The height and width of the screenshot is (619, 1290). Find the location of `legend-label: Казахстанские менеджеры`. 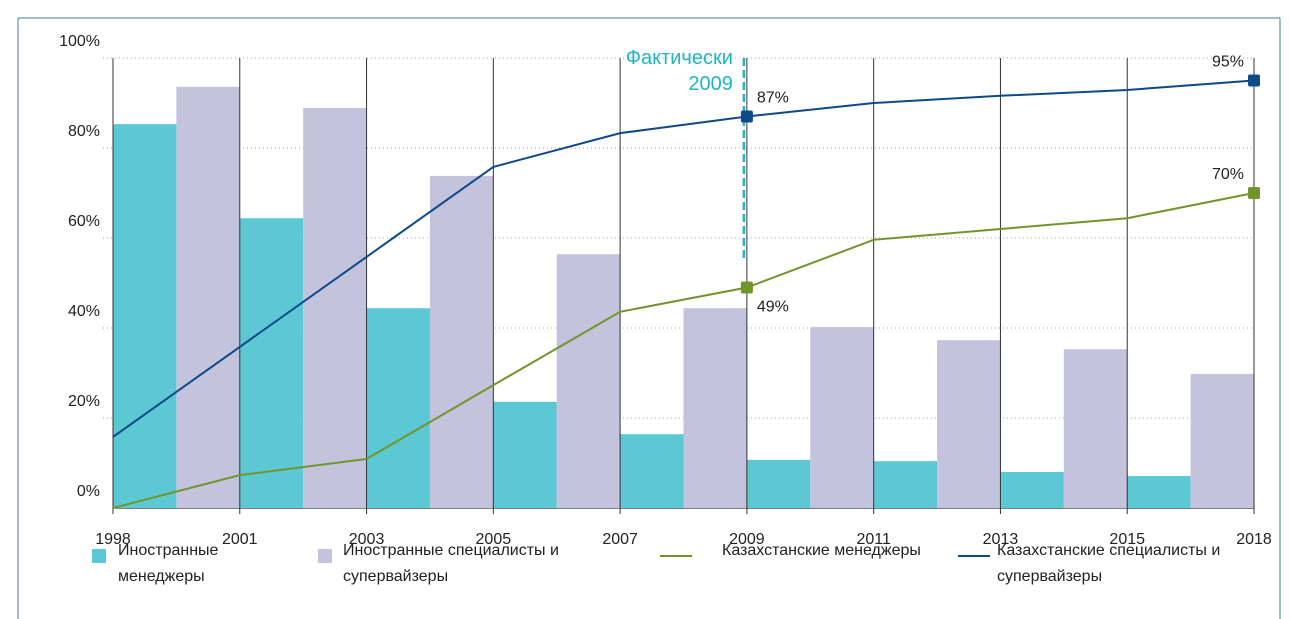

legend-label: Казахстанские менеджеры is located at coordinates (821, 550).